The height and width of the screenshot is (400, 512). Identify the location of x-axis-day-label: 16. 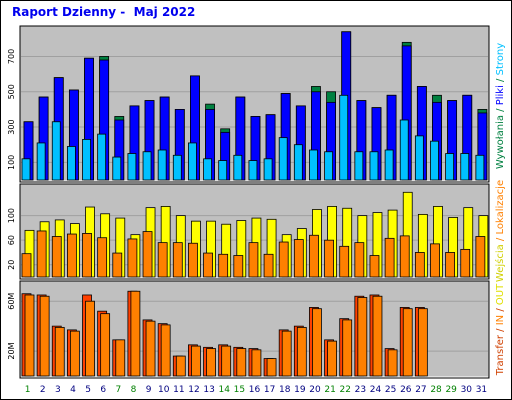
(255, 390).